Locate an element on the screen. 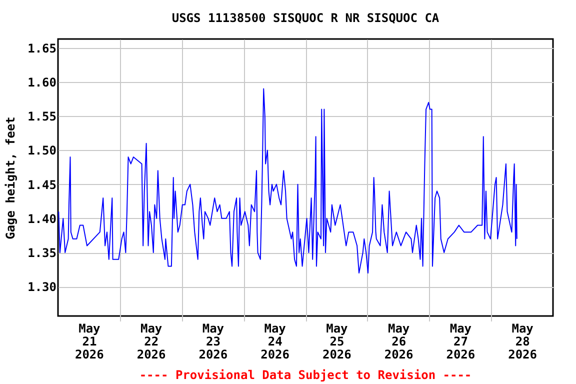 The image size is (576, 384). y-tick-label: 1.30 is located at coordinates (42, 287).